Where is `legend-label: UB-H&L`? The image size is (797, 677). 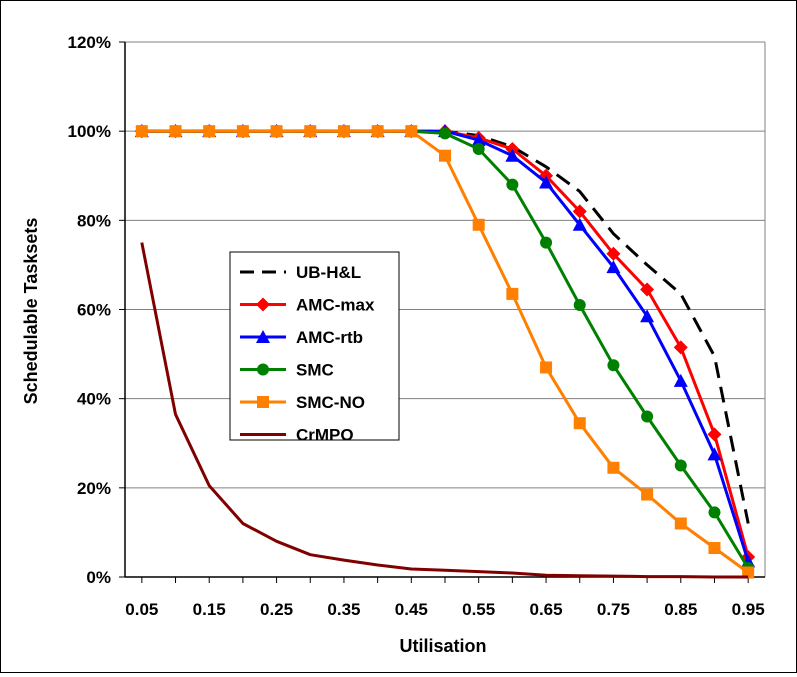 legend-label: UB-H&L is located at coordinates (328, 272).